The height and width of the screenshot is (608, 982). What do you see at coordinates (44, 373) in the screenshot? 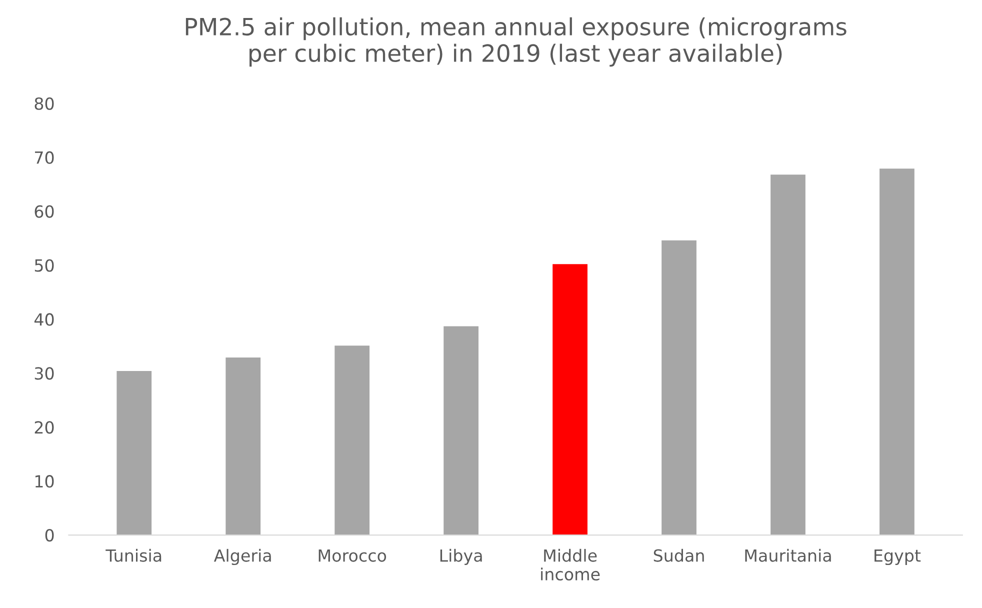
I see `y-tick-label: 30` at bounding box center [44, 373].